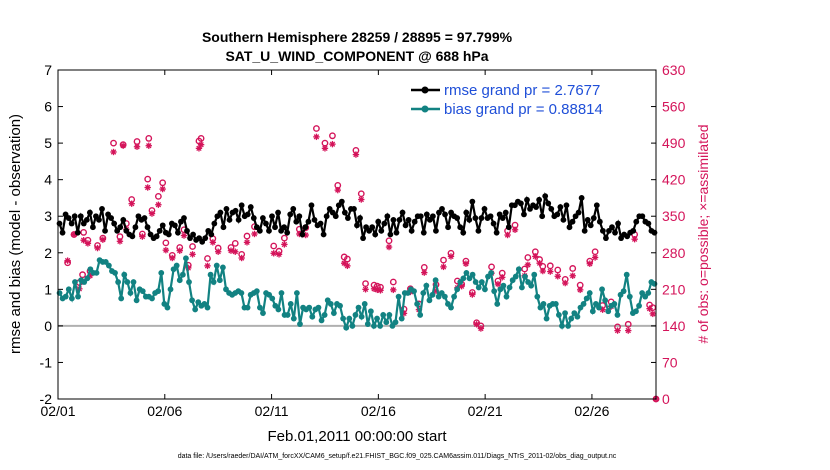  I want to click on y2-tick-label: 490, so click(674, 143).